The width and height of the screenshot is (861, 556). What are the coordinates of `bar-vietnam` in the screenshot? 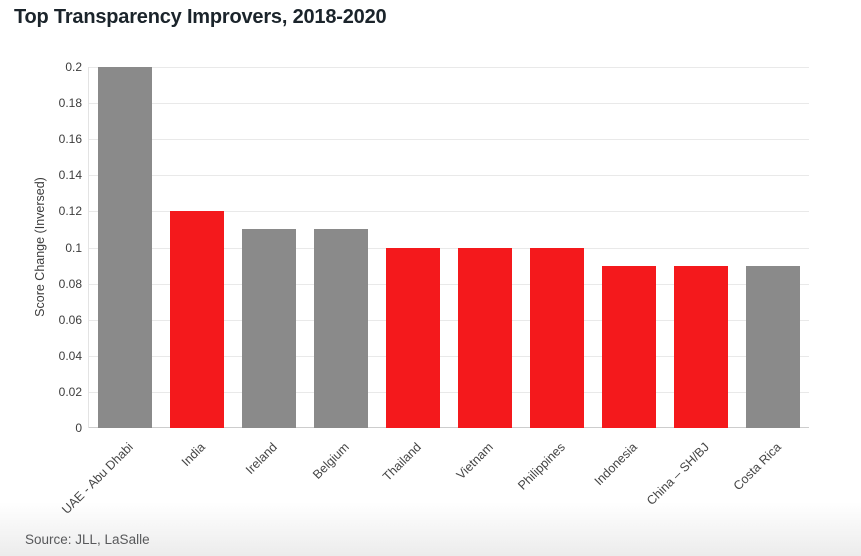 It's located at (485, 337).